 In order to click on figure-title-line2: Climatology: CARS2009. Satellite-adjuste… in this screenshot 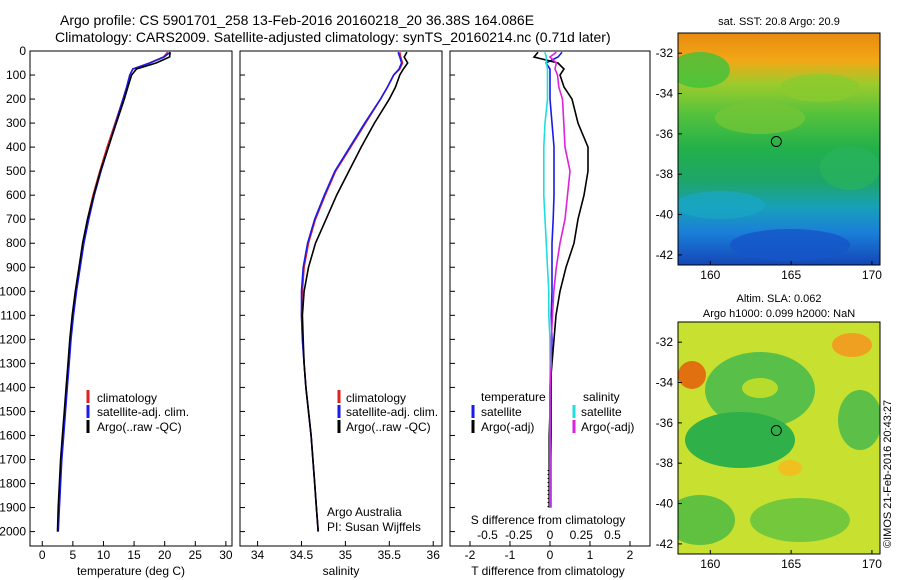, I will do `click(333, 37)`.